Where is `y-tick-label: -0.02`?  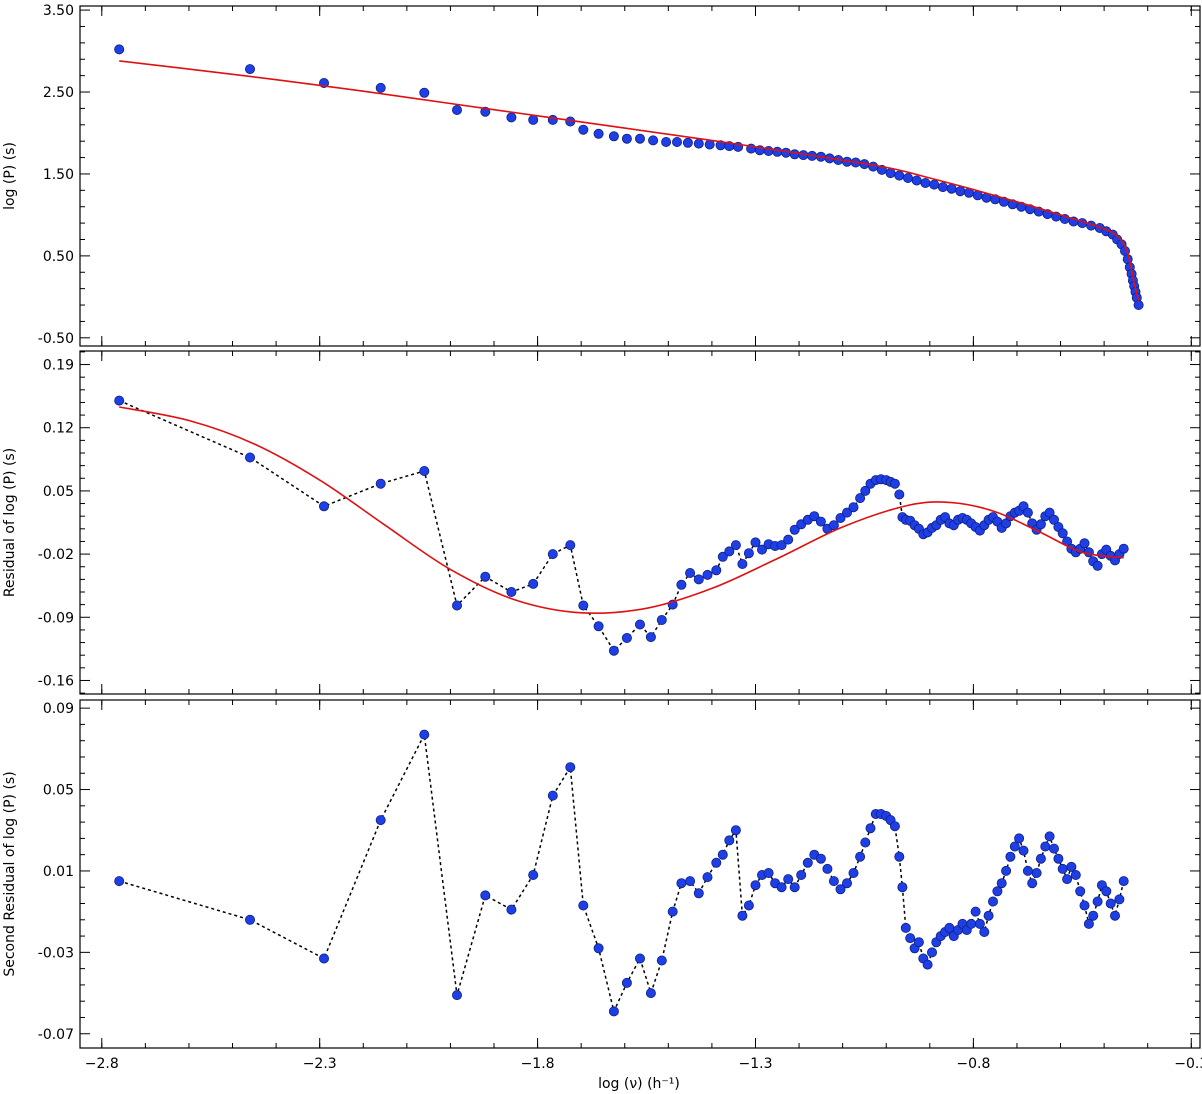
y-tick-label: -0.02 is located at coordinates (56, 555).